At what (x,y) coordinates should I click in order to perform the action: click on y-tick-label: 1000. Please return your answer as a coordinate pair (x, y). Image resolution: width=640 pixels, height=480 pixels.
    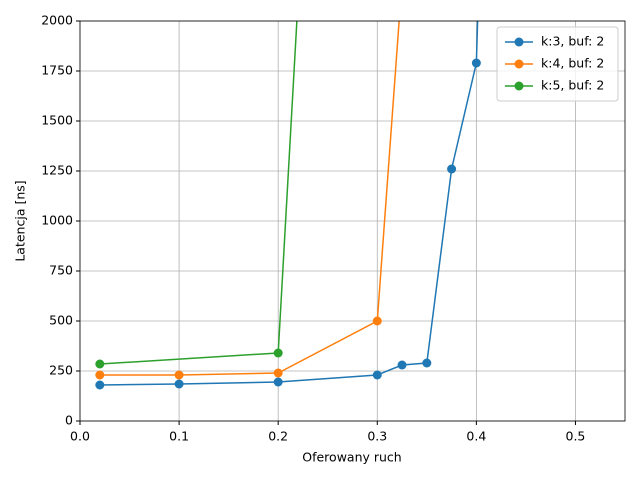
    Looking at the image, I should click on (57, 220).